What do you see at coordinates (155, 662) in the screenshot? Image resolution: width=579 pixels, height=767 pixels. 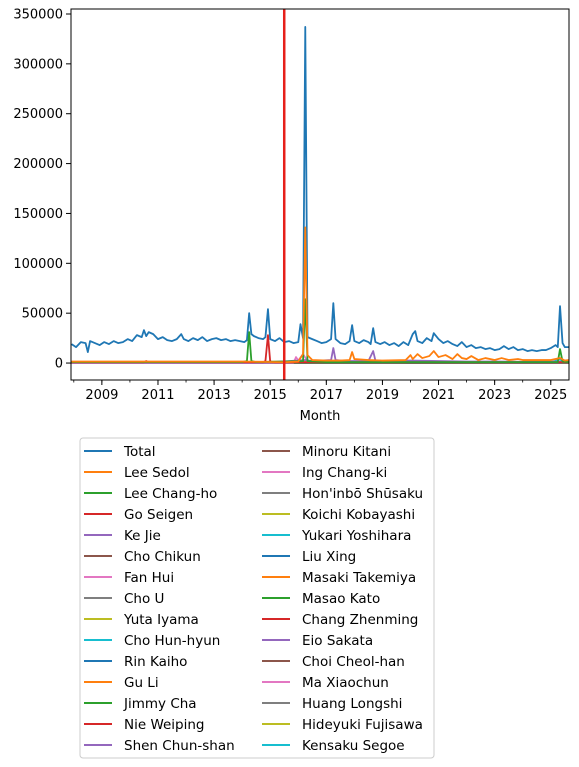 I see `legend-label: Rin Kaiho` at bounding box center [155, 662].